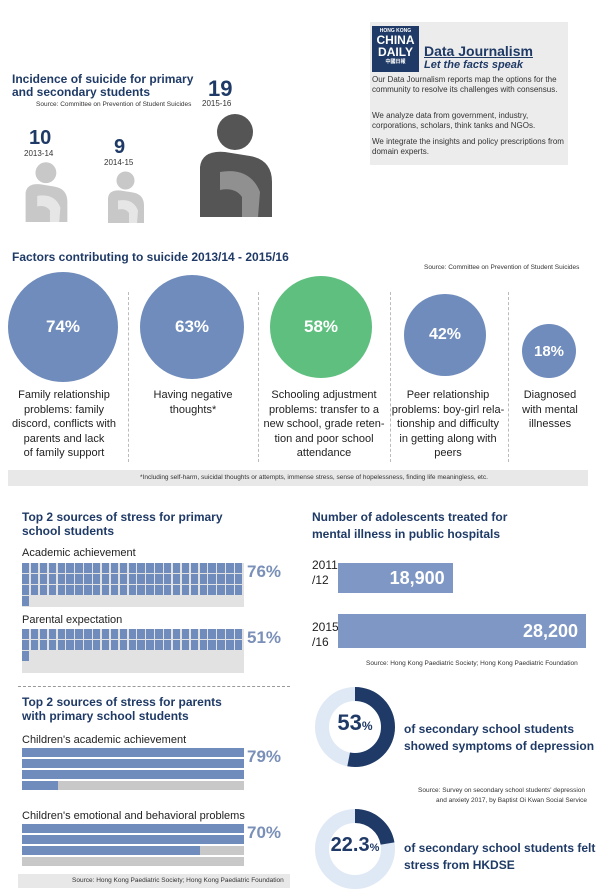 The image size is (596, 892). I want to click on mental-title-2: mental illness in public hospitals, so click(406, 534).